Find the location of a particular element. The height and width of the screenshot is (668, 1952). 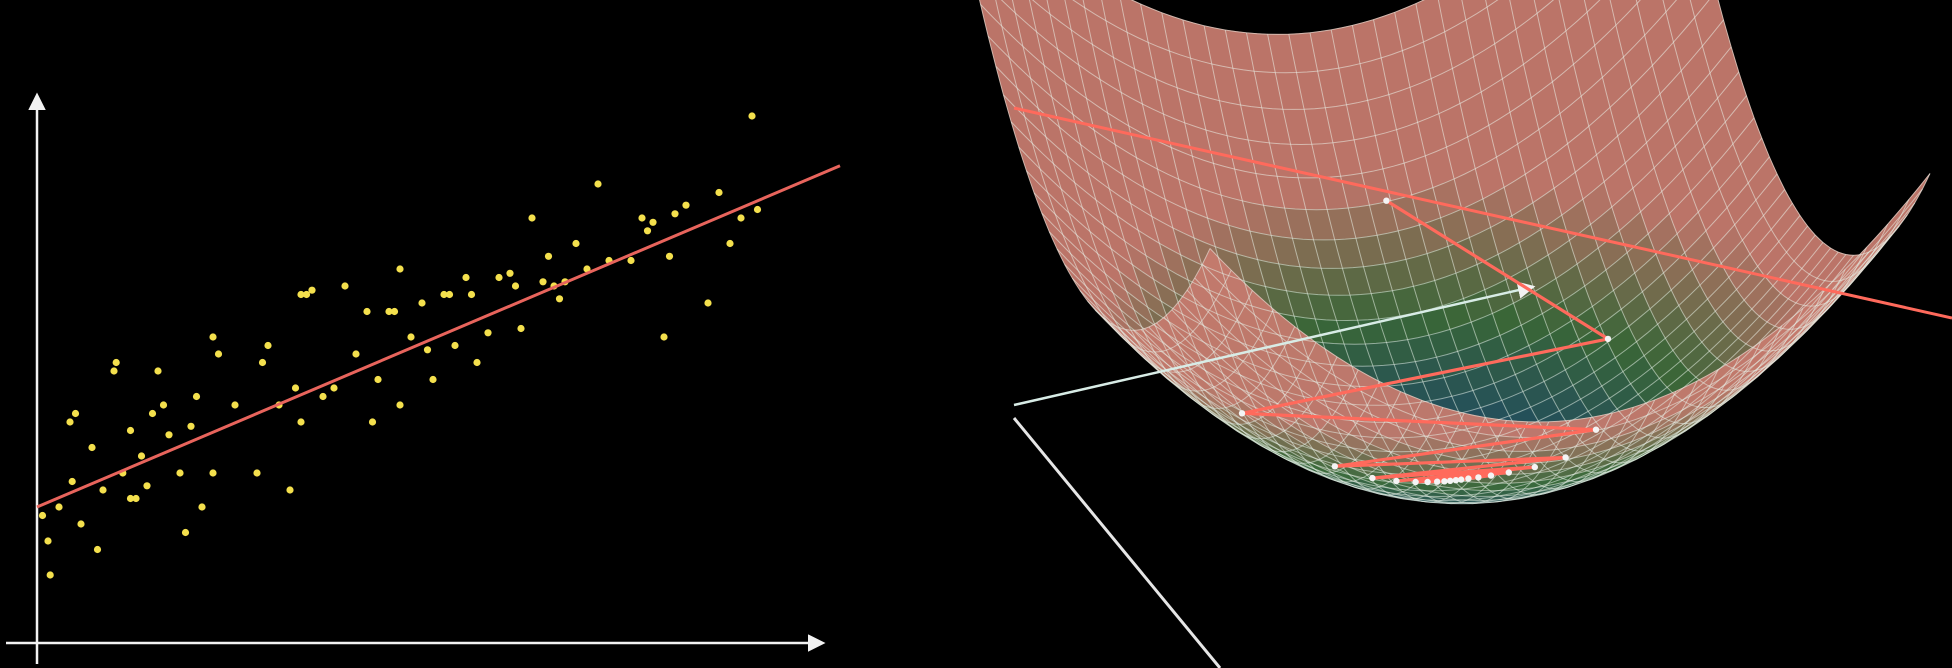

parameter-axis-diagonal is located at coordinates (1117, 542).